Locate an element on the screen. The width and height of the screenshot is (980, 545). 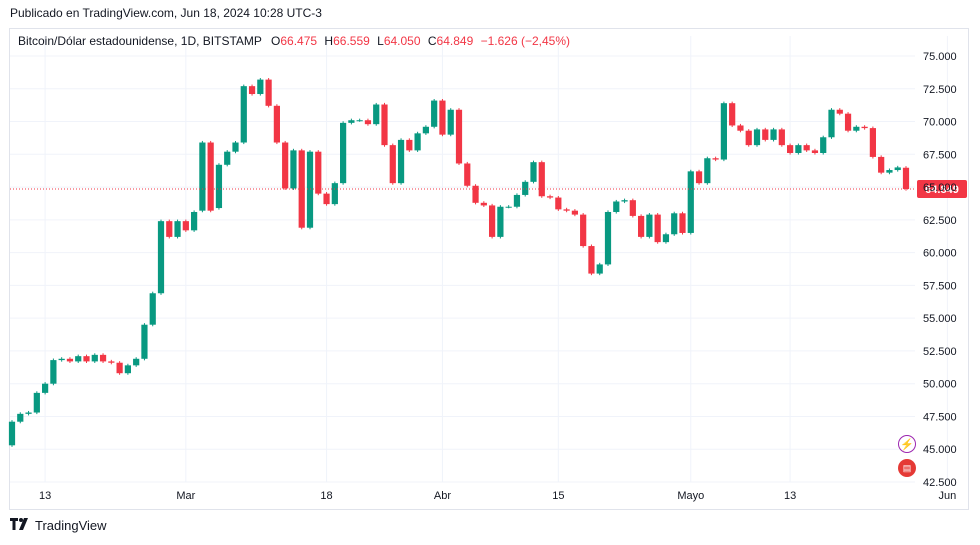
us-flag-icon: ▤ is located at coordinates (907, 468).